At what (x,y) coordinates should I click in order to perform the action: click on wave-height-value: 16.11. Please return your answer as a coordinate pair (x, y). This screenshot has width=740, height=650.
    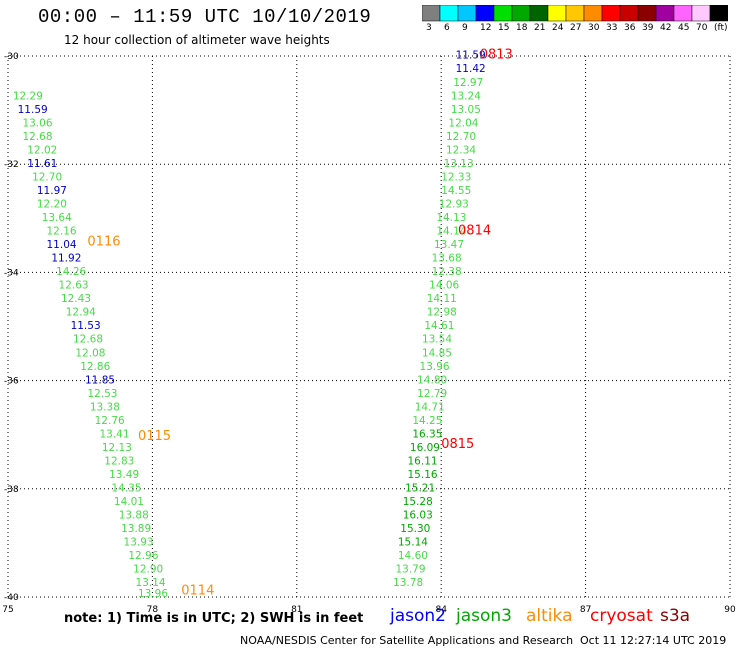
    Looking at the image, I should click on (423, 461).